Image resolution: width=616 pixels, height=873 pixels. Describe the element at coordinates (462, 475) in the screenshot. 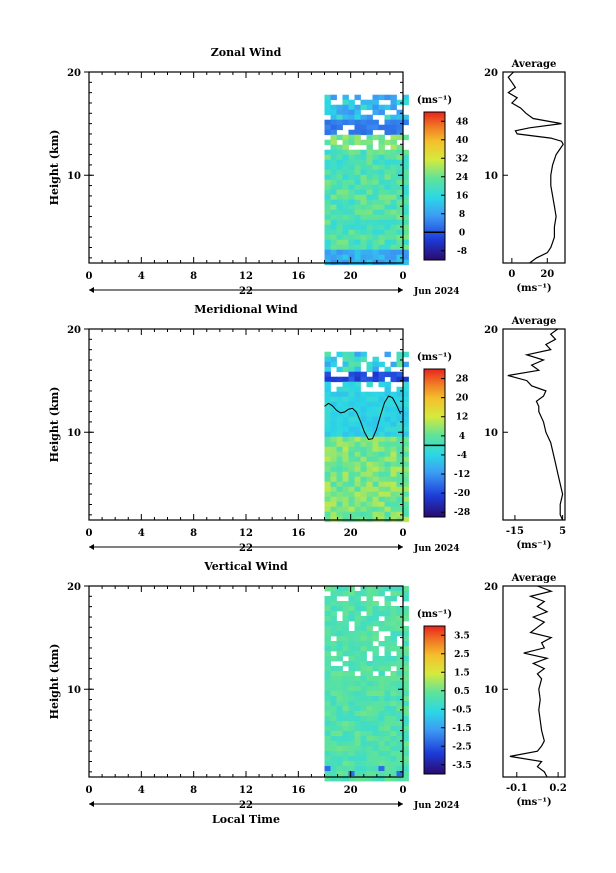

I see `colorbar-tick-label: -12` at that location.